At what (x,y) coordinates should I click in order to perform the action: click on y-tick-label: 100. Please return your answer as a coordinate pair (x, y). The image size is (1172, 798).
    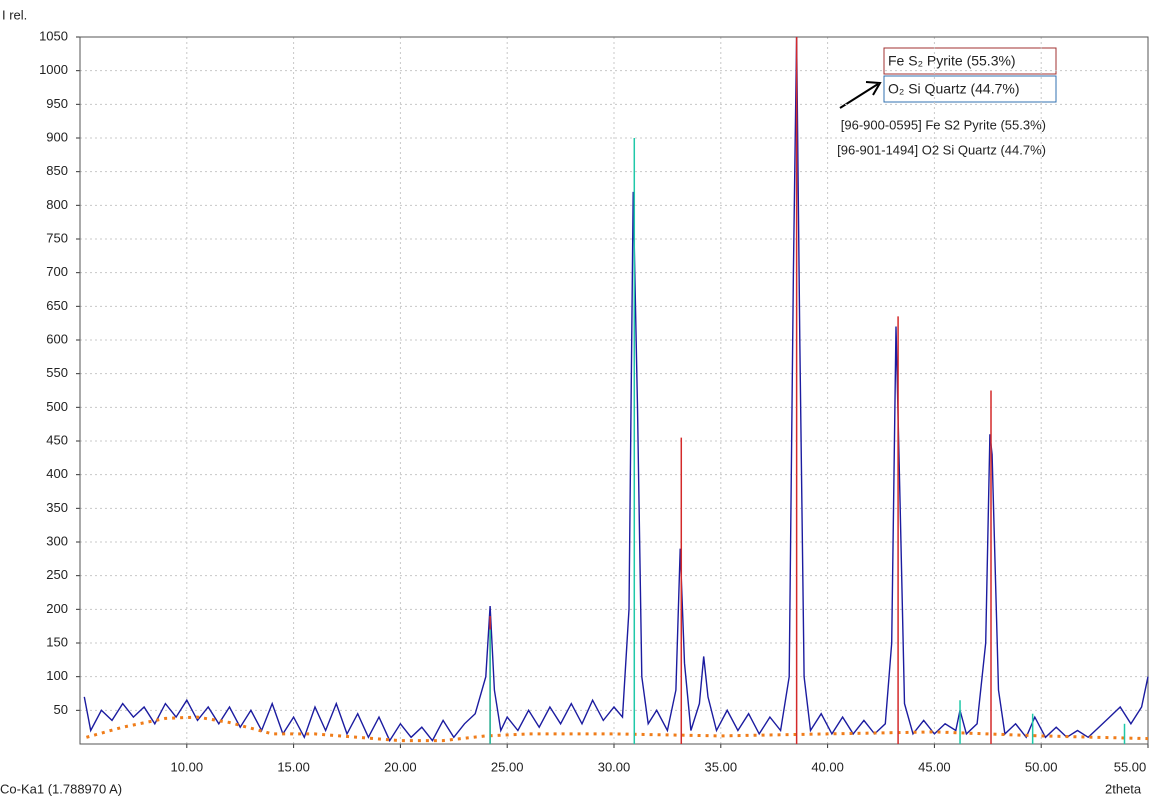
    Looking at the image, I should click on (57, 675).